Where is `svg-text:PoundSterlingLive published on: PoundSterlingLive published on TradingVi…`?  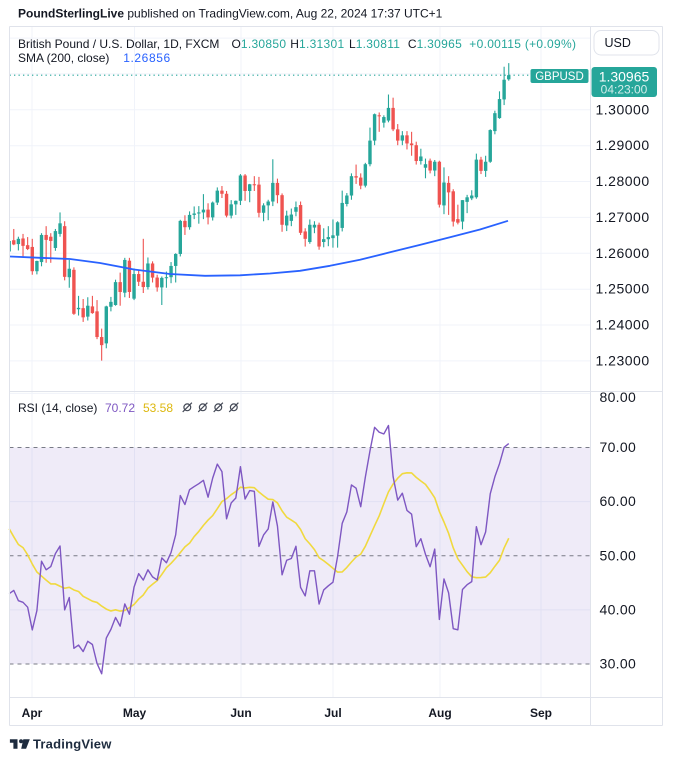
svg-text:PoundSterlingLive published on: PoundSterlingLive published on TradingVi… is located at coordinates (230, 14).